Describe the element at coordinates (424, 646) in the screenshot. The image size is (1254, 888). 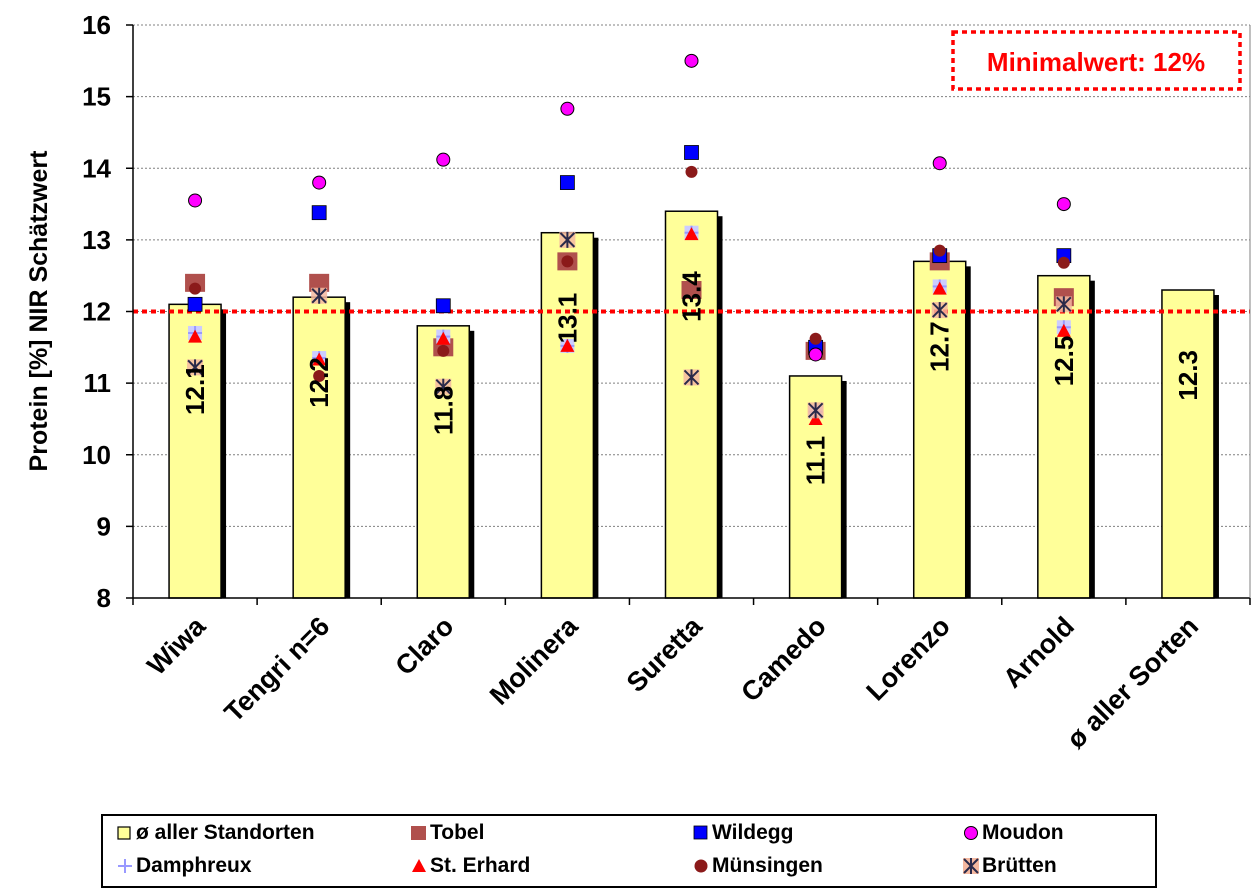
I see `category-label: Claro` at that location.